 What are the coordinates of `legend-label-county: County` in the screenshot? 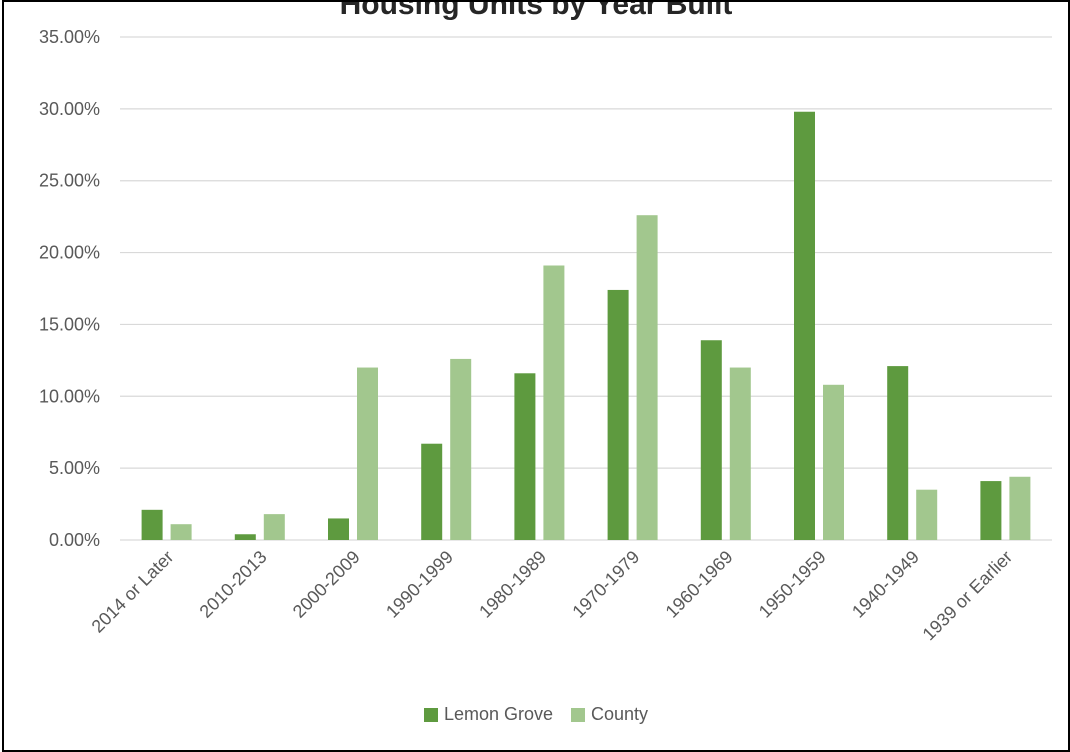 It's located at (620, 714).